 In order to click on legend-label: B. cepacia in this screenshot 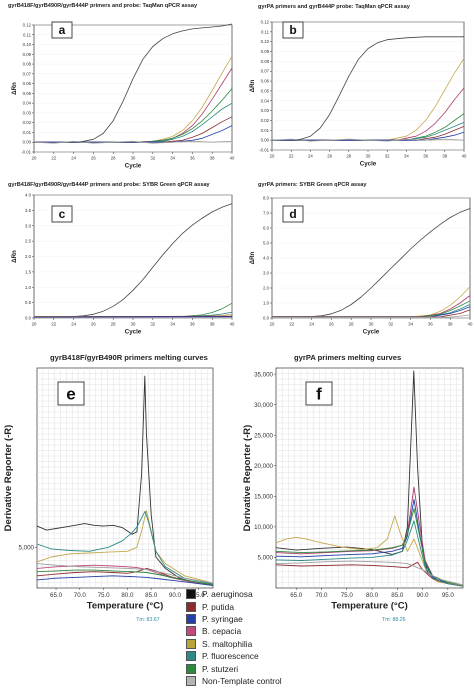, I will do `click(222, 631)`.